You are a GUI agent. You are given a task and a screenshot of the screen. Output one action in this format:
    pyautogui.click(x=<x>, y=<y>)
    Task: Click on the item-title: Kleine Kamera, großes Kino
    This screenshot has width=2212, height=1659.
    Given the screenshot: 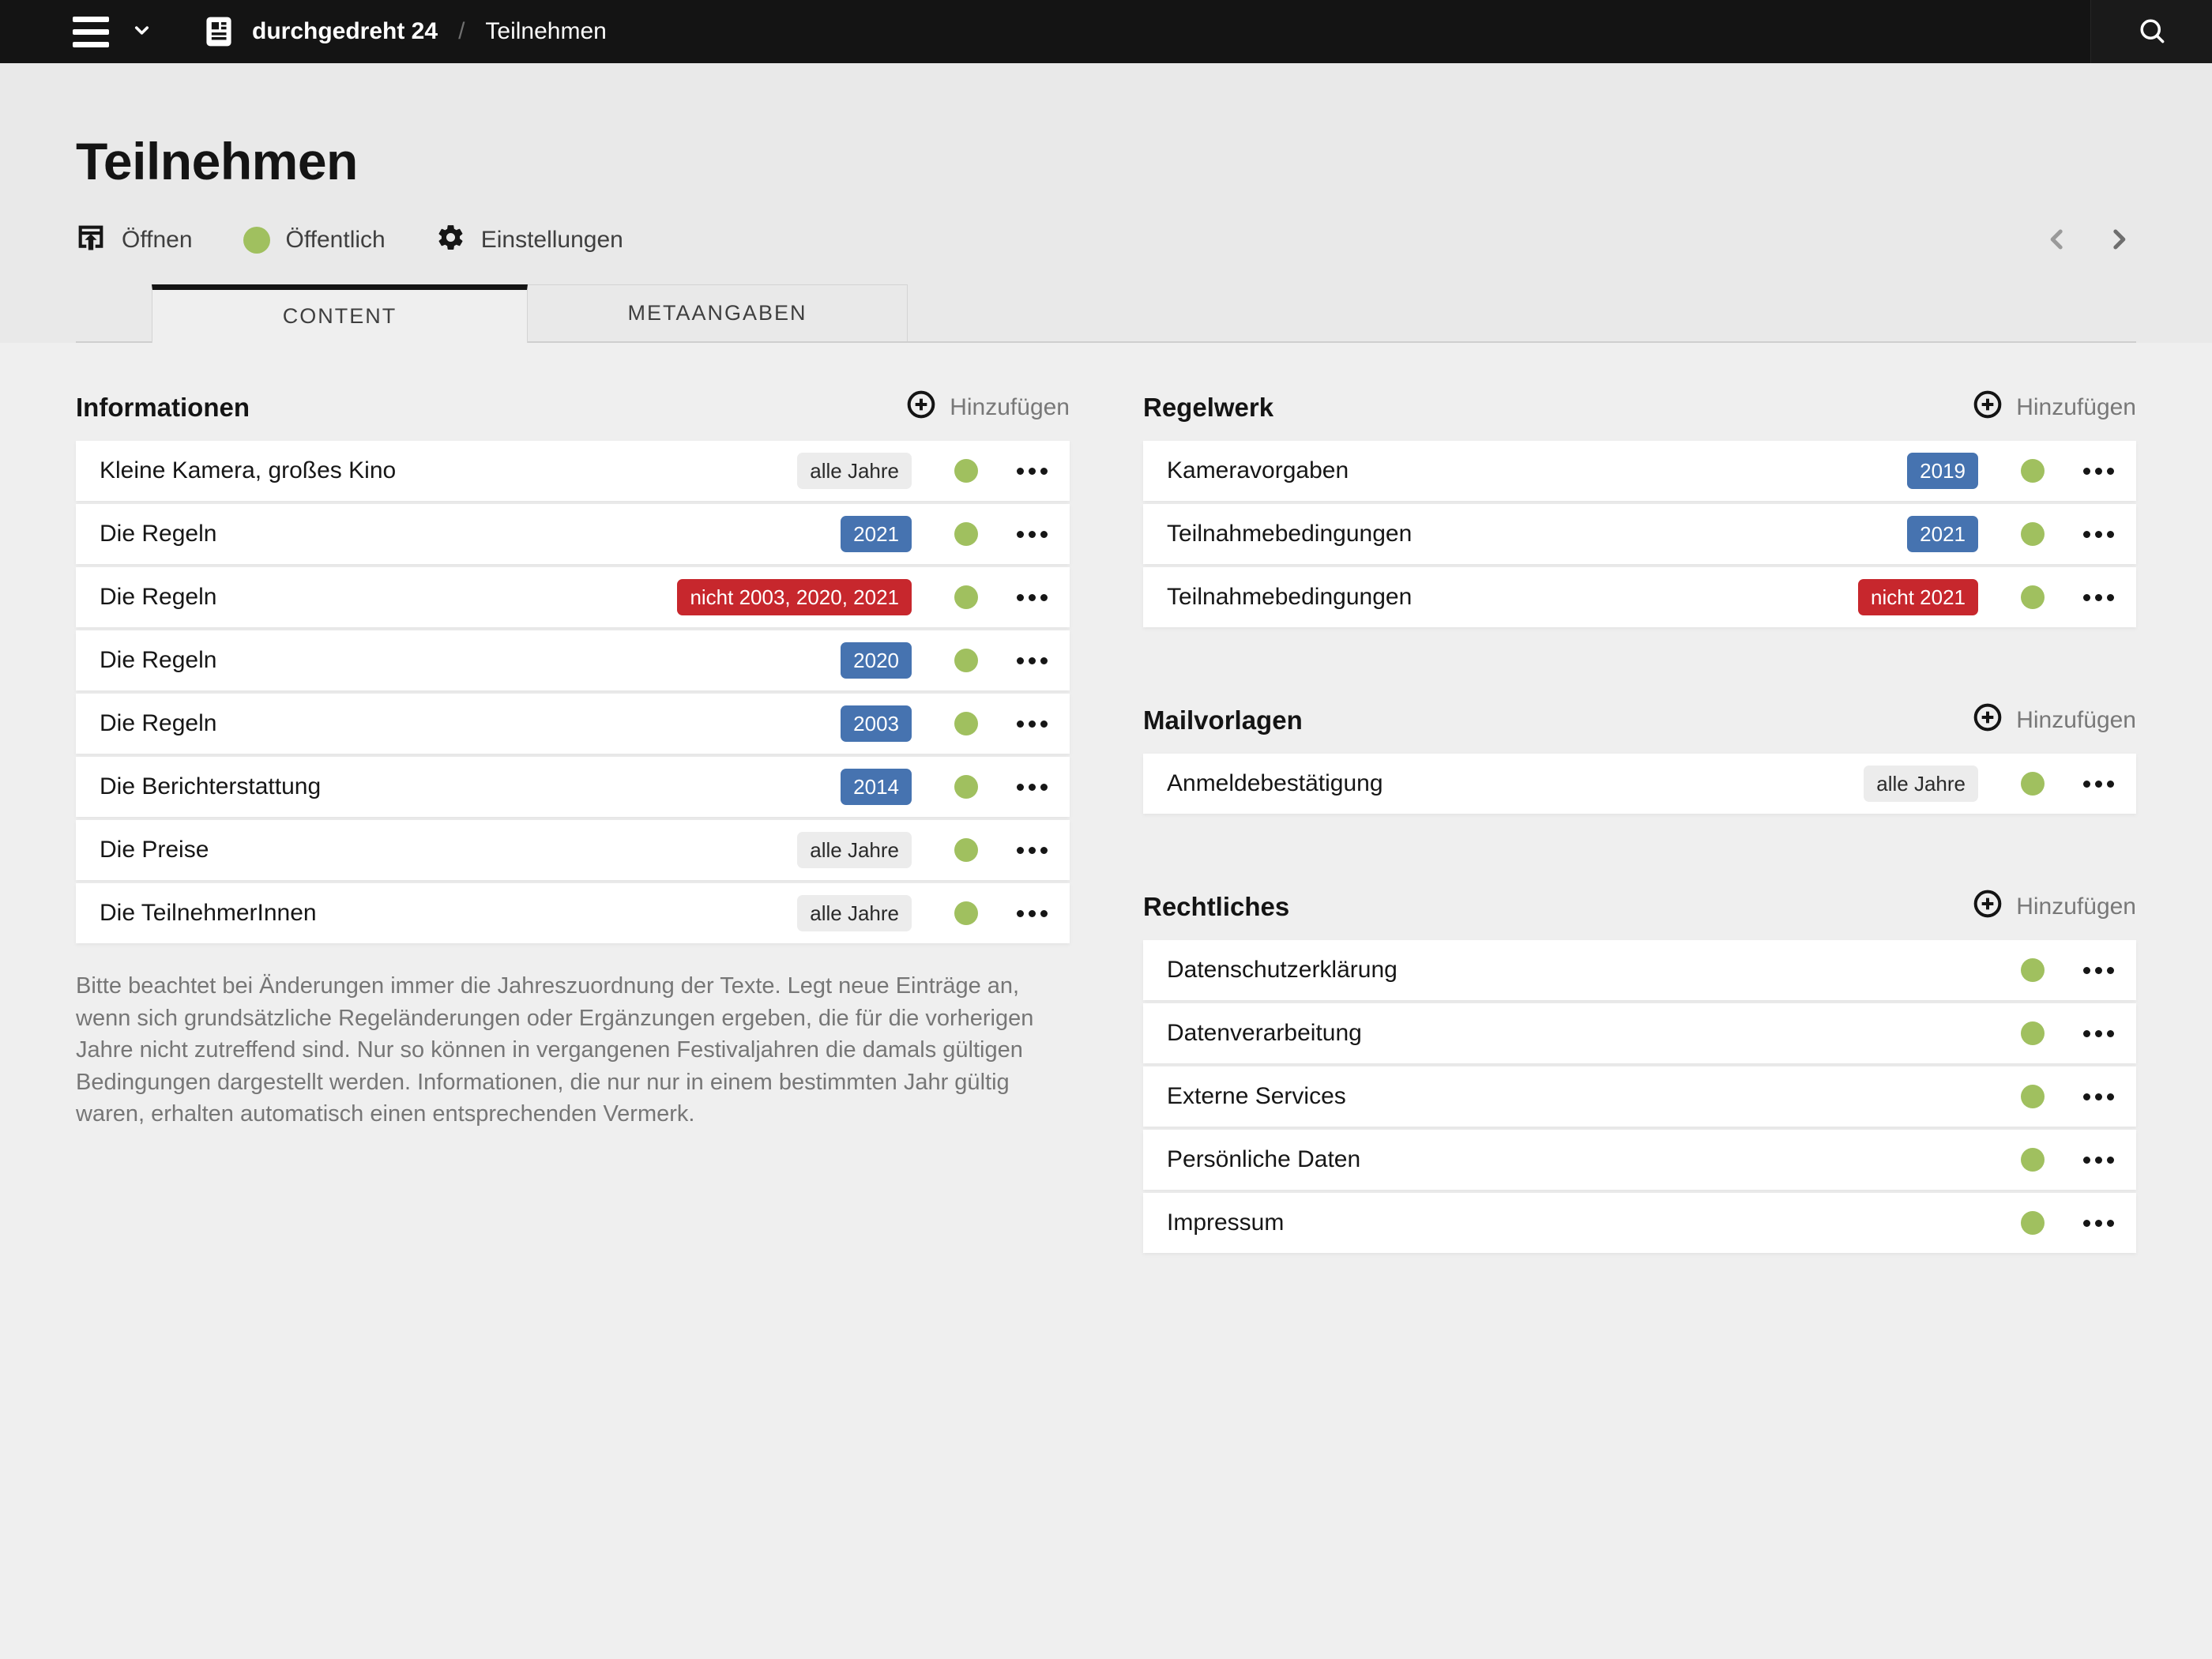 What is the action you would take?
    pyautogui.click(x=249, y=470)
    